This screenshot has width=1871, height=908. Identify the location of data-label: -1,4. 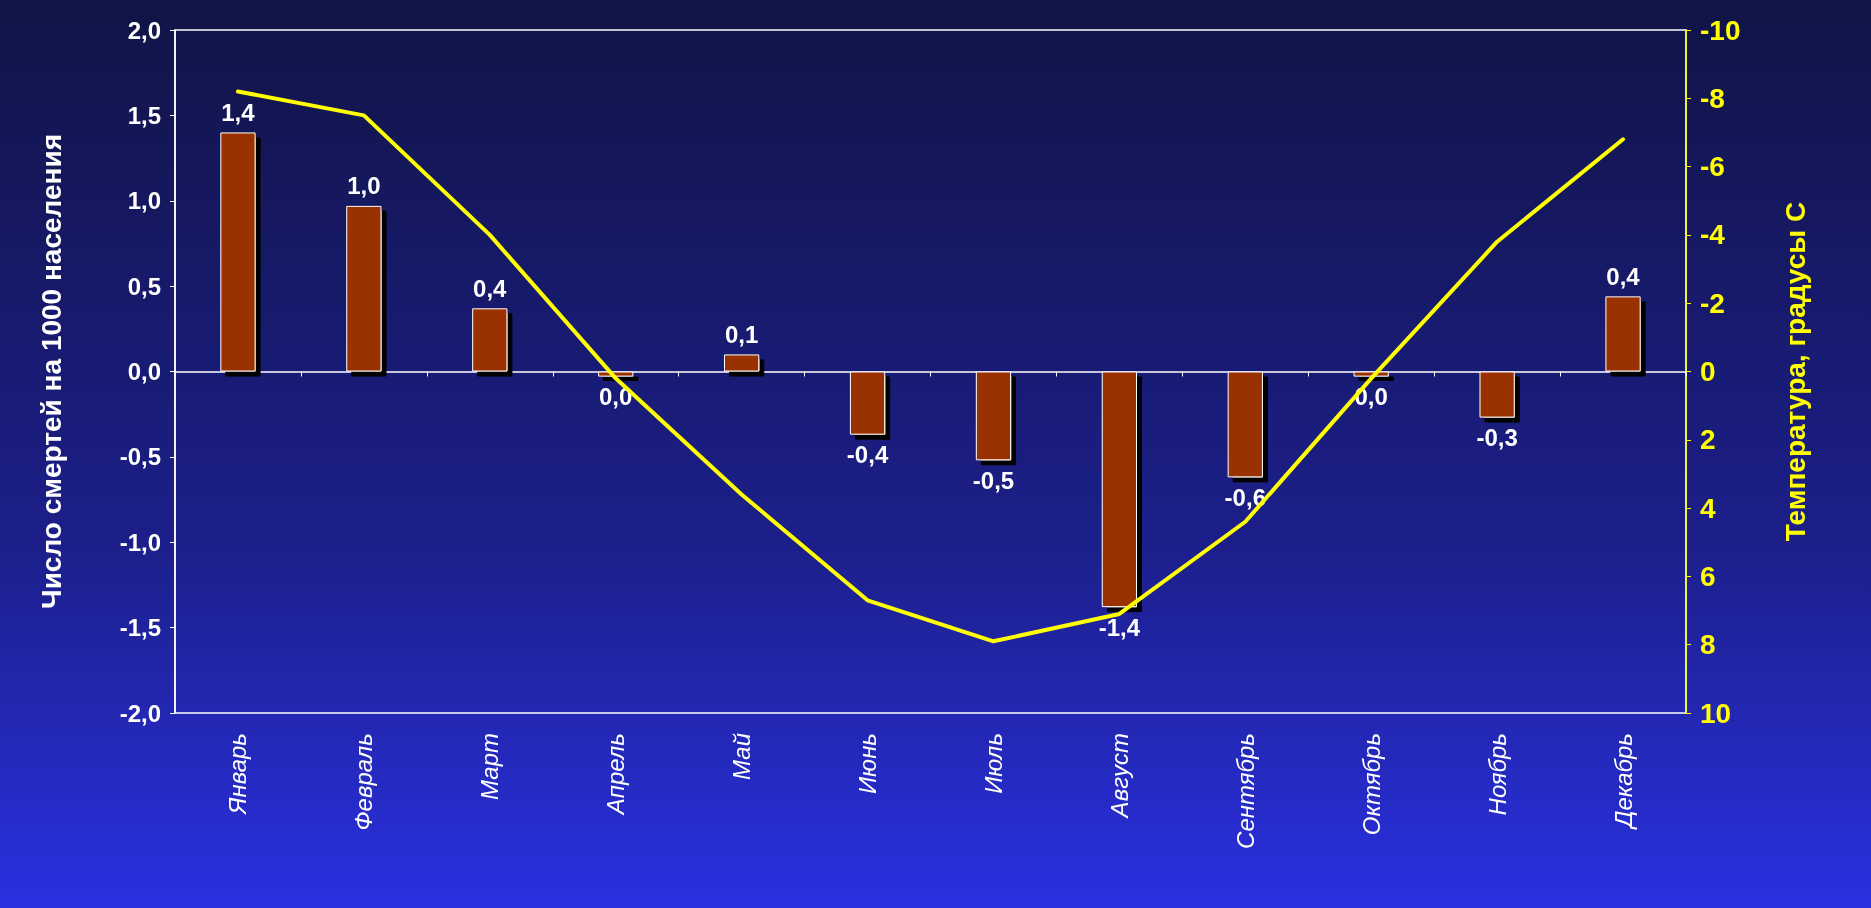
(1119, 627).